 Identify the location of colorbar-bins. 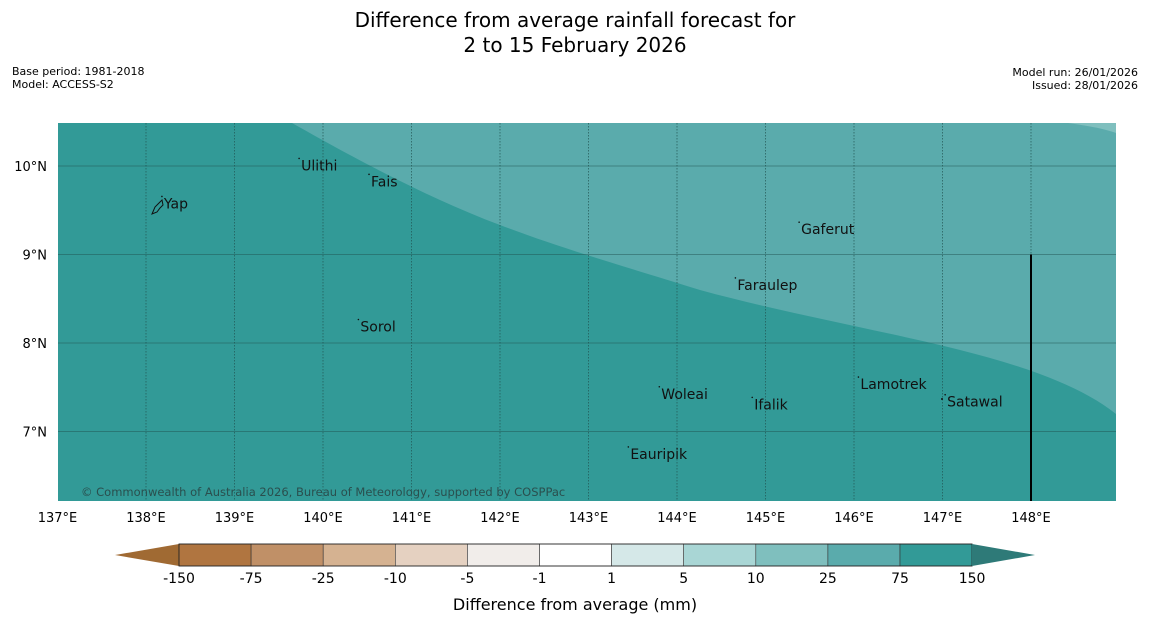
(575, 555).